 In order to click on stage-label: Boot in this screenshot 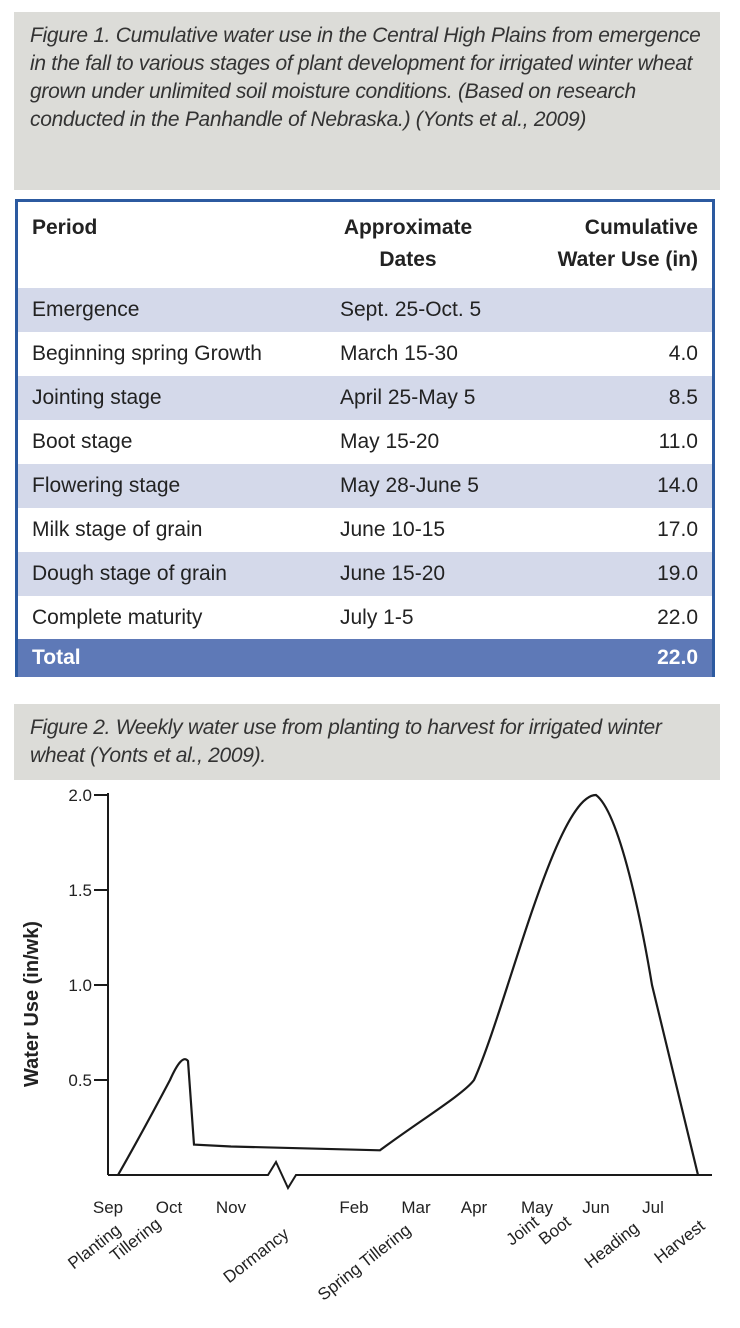, I will do `click(554, 1230)`.